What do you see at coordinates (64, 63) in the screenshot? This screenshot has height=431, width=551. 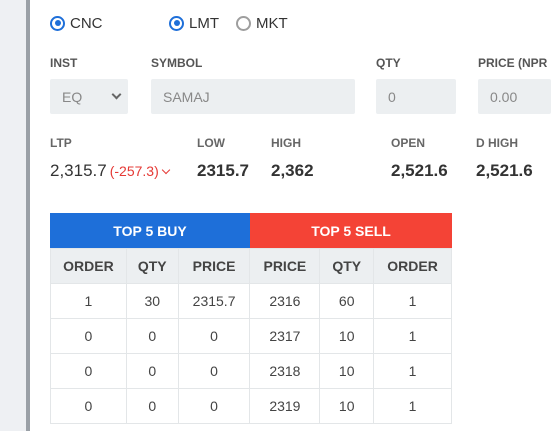 I see `inst-label: INST` at bounding box center [64, 63].